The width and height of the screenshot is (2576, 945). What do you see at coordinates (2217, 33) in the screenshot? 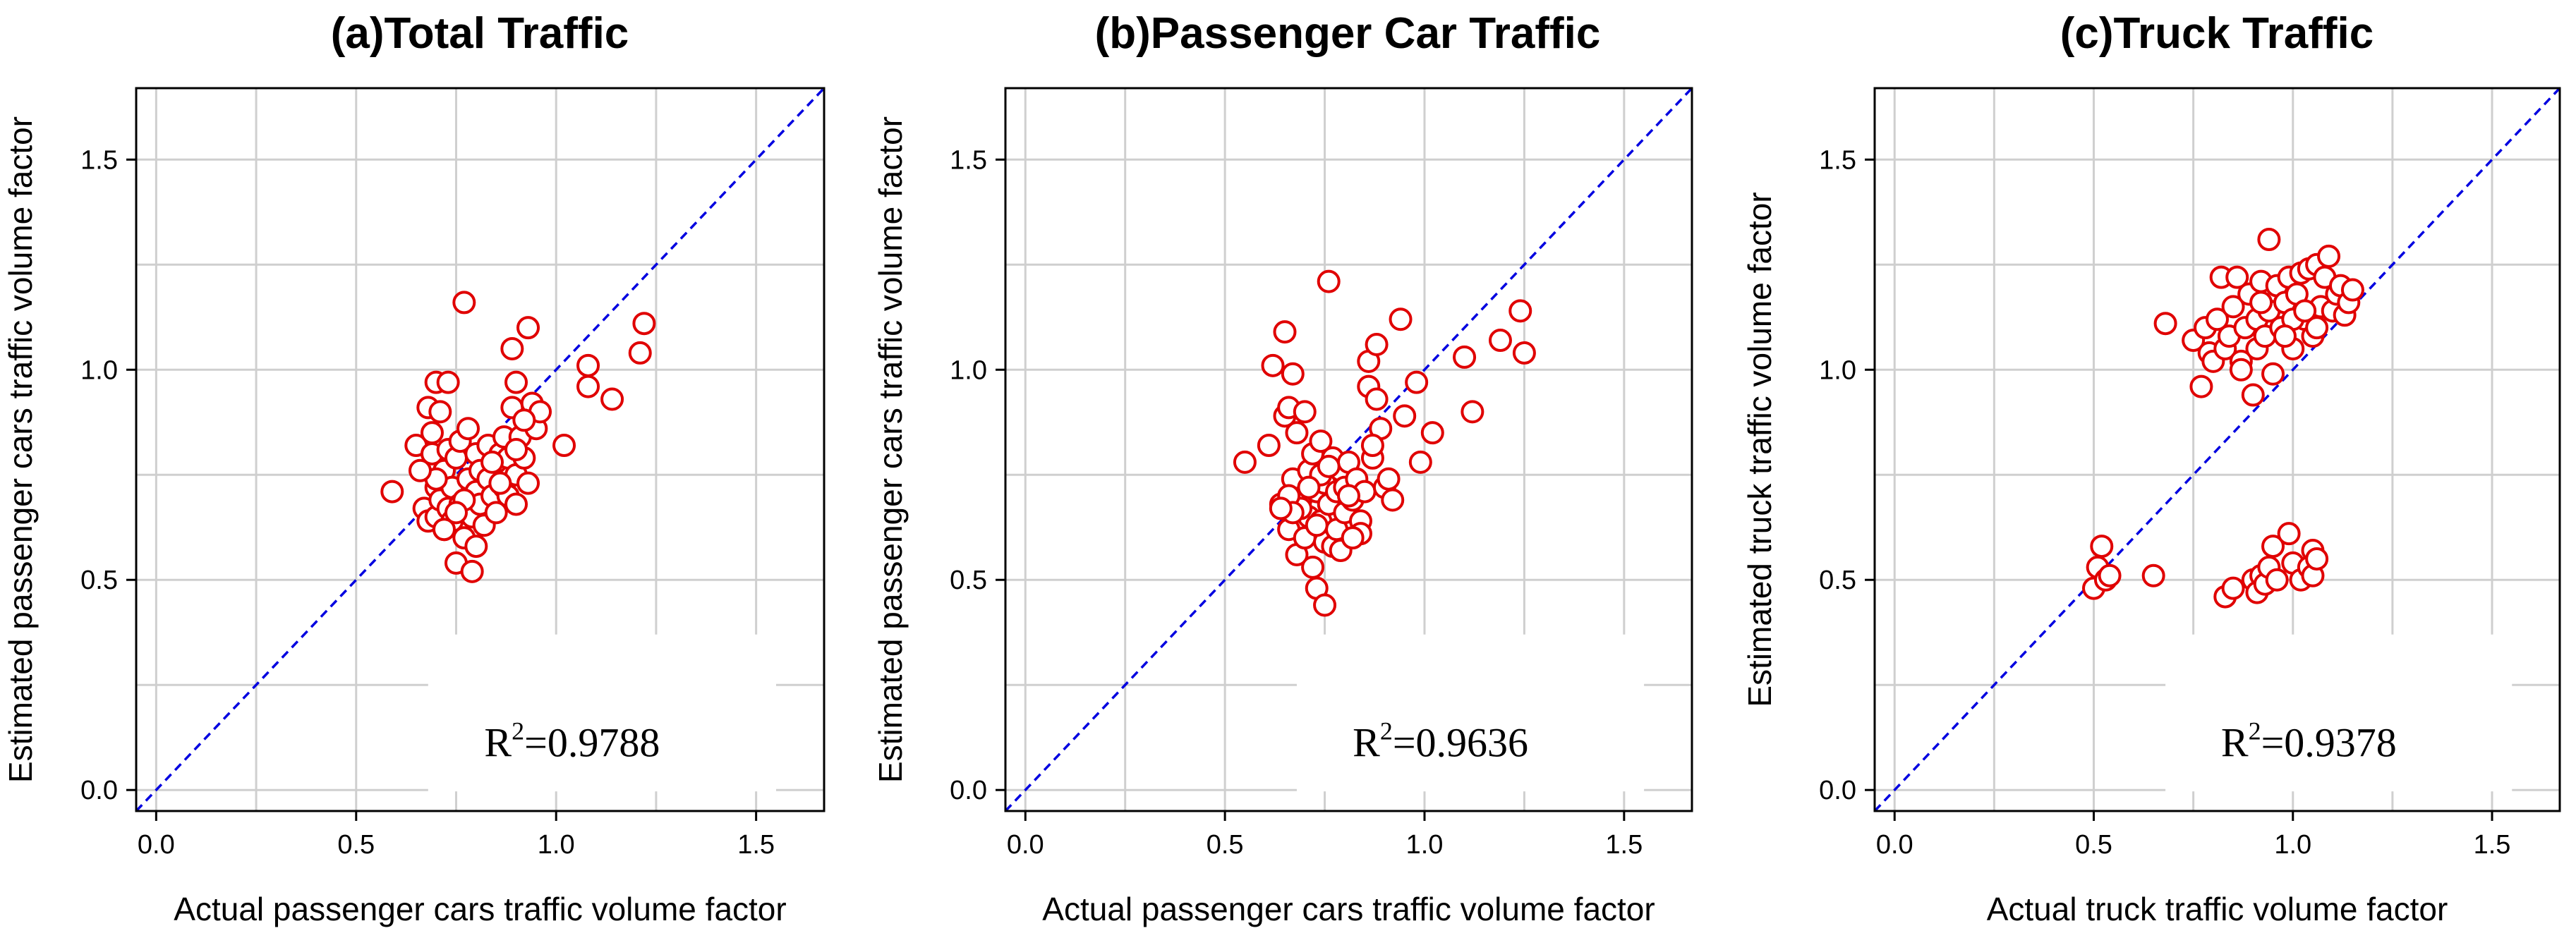
I see `chart-title: (c)Truck Traffic` at bounding box center [2217, 33].